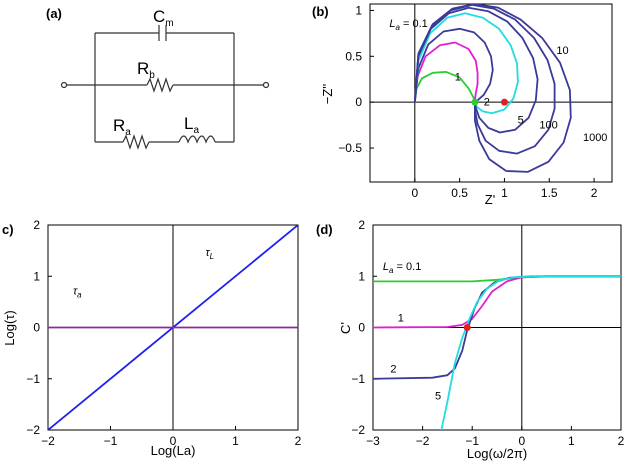  I want to click on panel-a: (a) Cm Rb Ra La, so click(158, 78).